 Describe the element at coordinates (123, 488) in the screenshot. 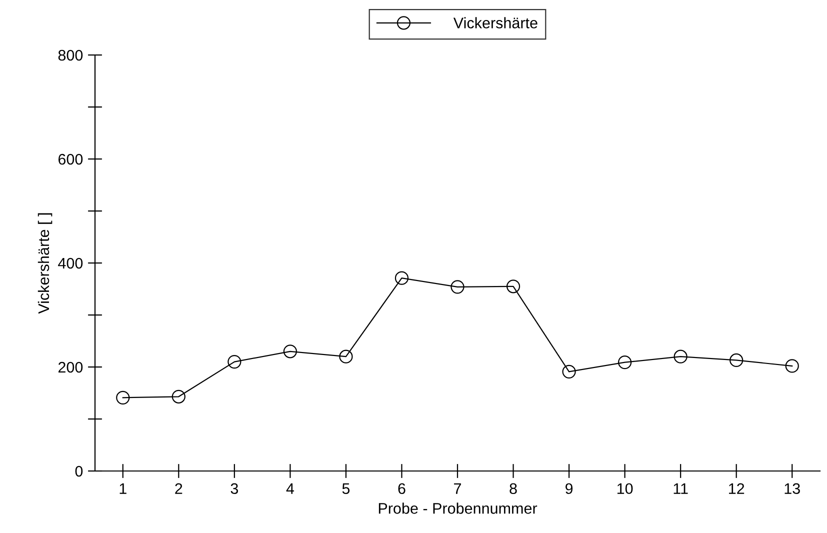

I see `x-tick-label: 1` at that location.